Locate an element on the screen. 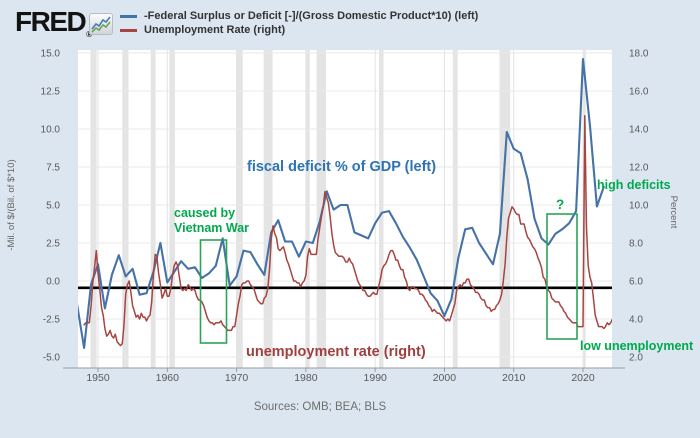 The height and width of the screenshot is (438, 700). right-axis-tick-label: 14.0 is located at coordinates (639, 130).